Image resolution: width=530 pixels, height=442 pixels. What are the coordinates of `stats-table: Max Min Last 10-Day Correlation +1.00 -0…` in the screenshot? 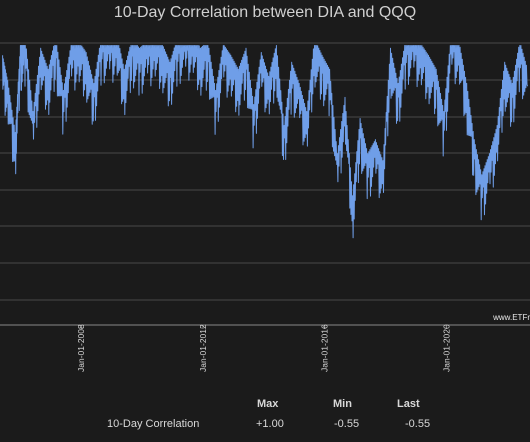 It's located at (265, 420).